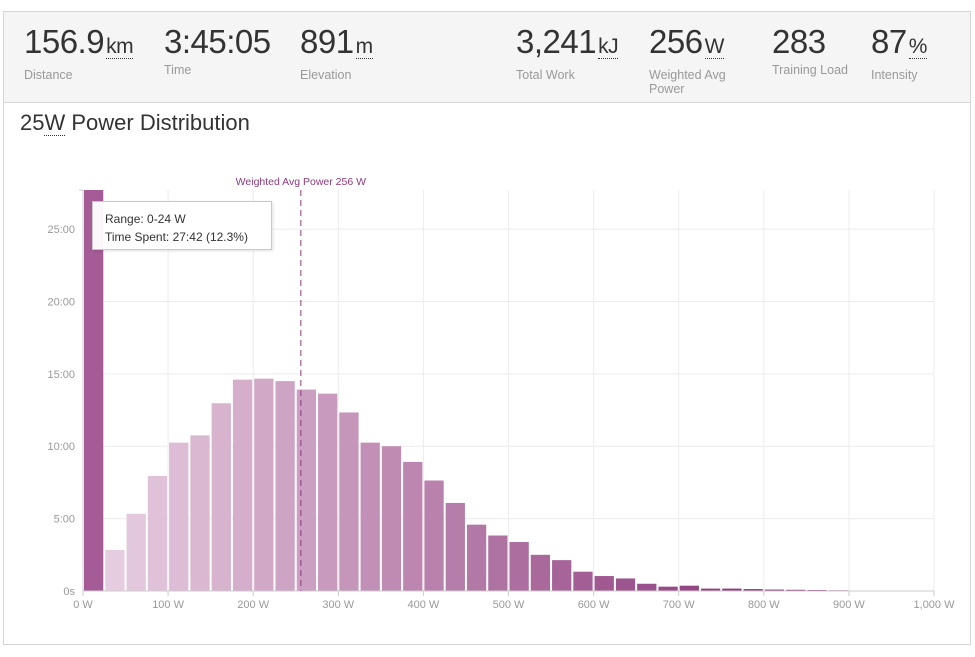 Image resolution: width=975 pixels, height=657 pixels. Describe the element at coordinates (545, 75) in the screenshot. I see `stat-label: Total Work` at that location.